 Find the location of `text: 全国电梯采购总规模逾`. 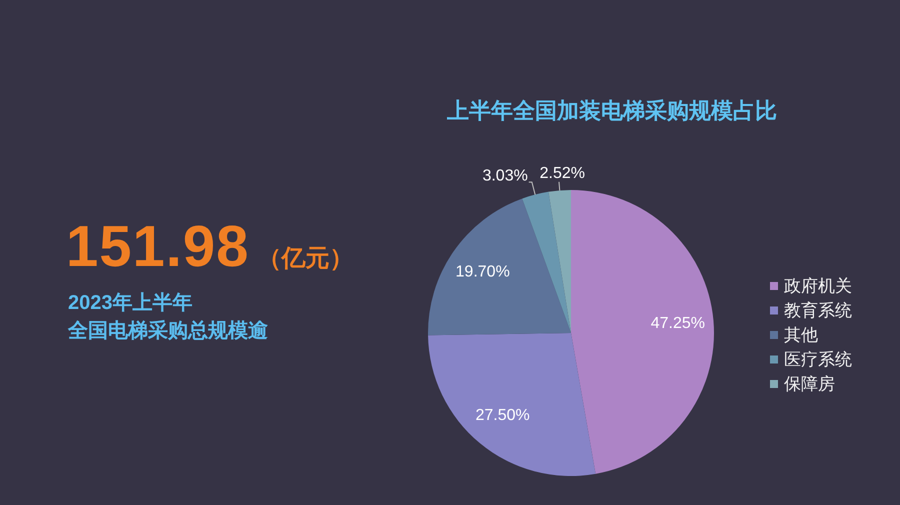

text: 全国电梯采购总规模逾 is located at coordinates (167, 330).